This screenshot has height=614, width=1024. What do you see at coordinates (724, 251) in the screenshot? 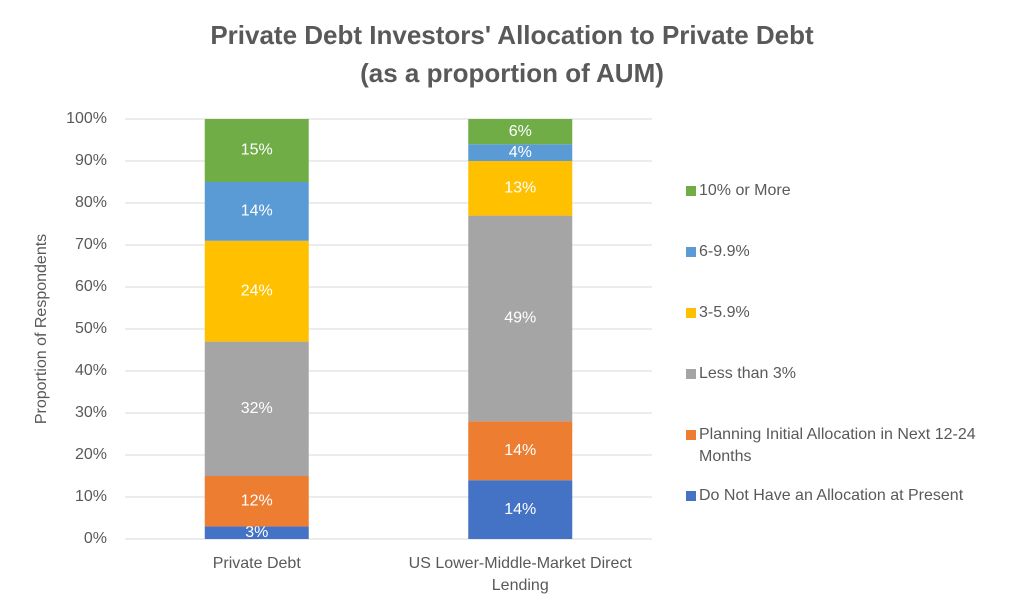
I see `legend-label: 6-9.9%` at bounding box center [724, 251].